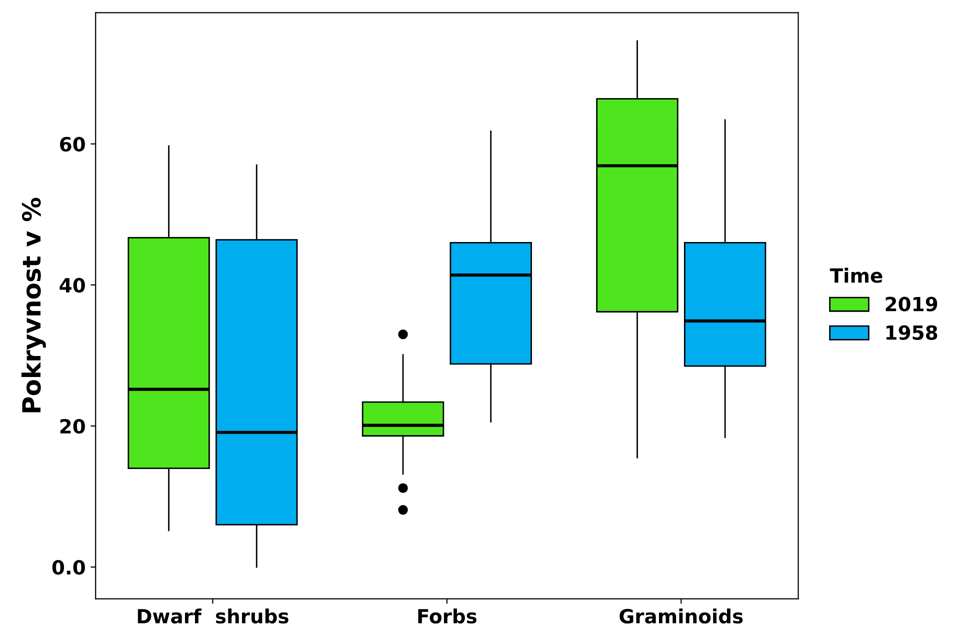 The height and width of the screenshot is (637, 956). What do you see at coordinates (72, 426) in the screenshot?
I see `y-tick-label: 20` at bounding box center [72, 426].